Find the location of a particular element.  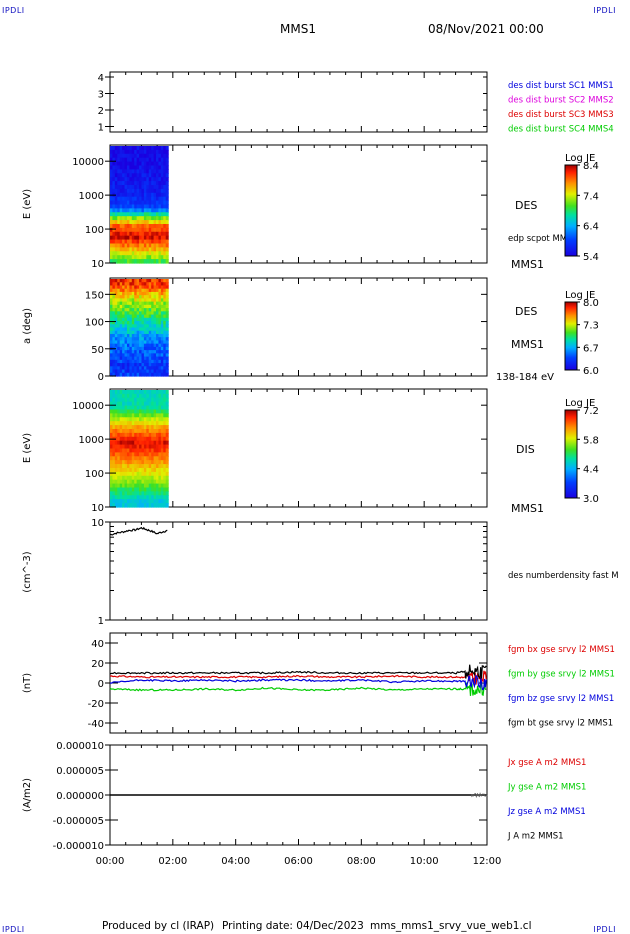

bfield-legend-entry: fgm bx gse srvy l2 MMS1 is located at coordinates (561, 650).